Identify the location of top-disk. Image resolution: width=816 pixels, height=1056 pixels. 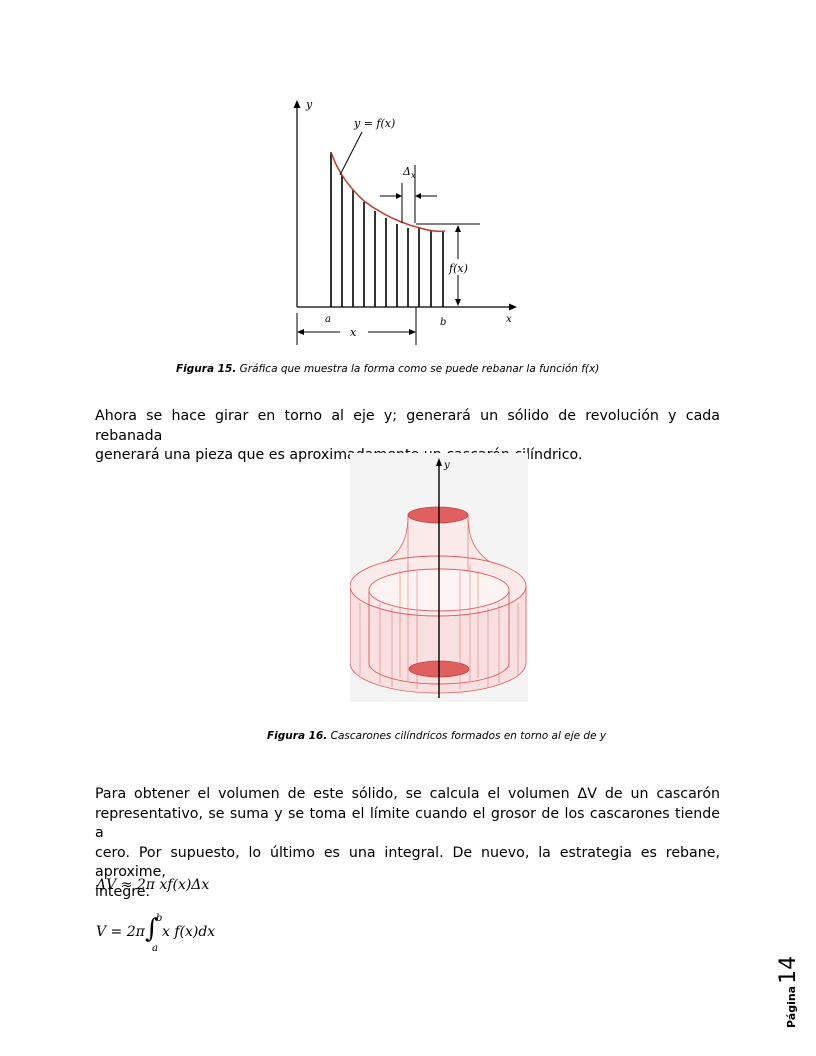
(438, 515).